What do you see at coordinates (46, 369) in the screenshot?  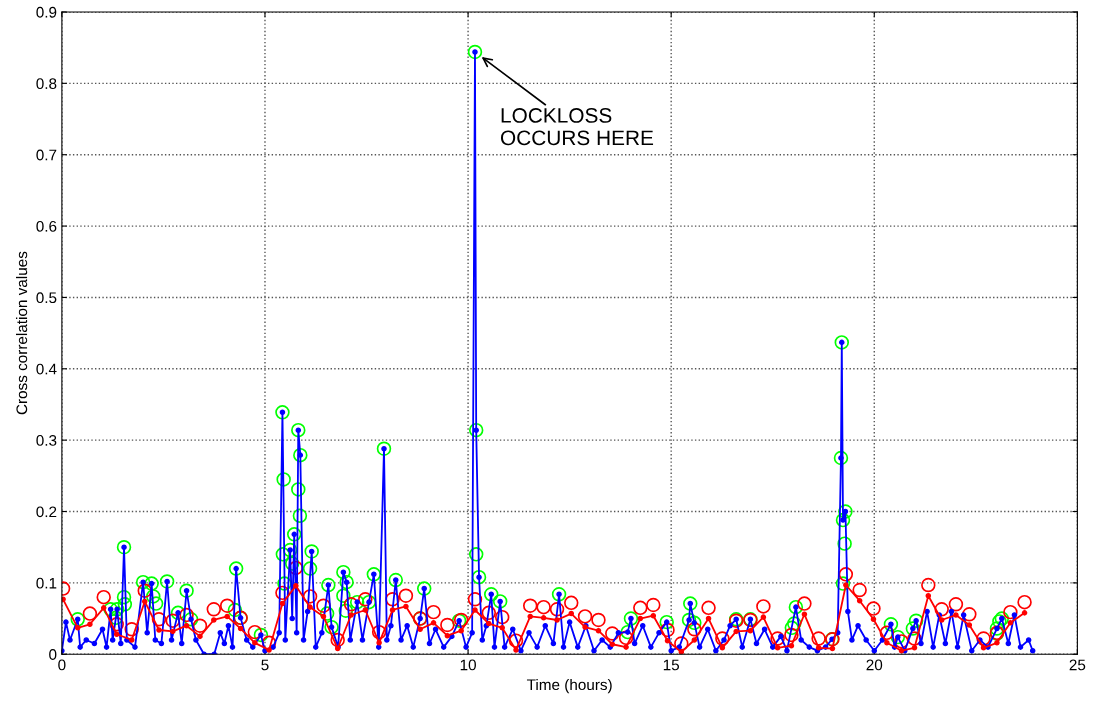 I see `y-tick-label: 0.4` at bounding box center [46, 369].